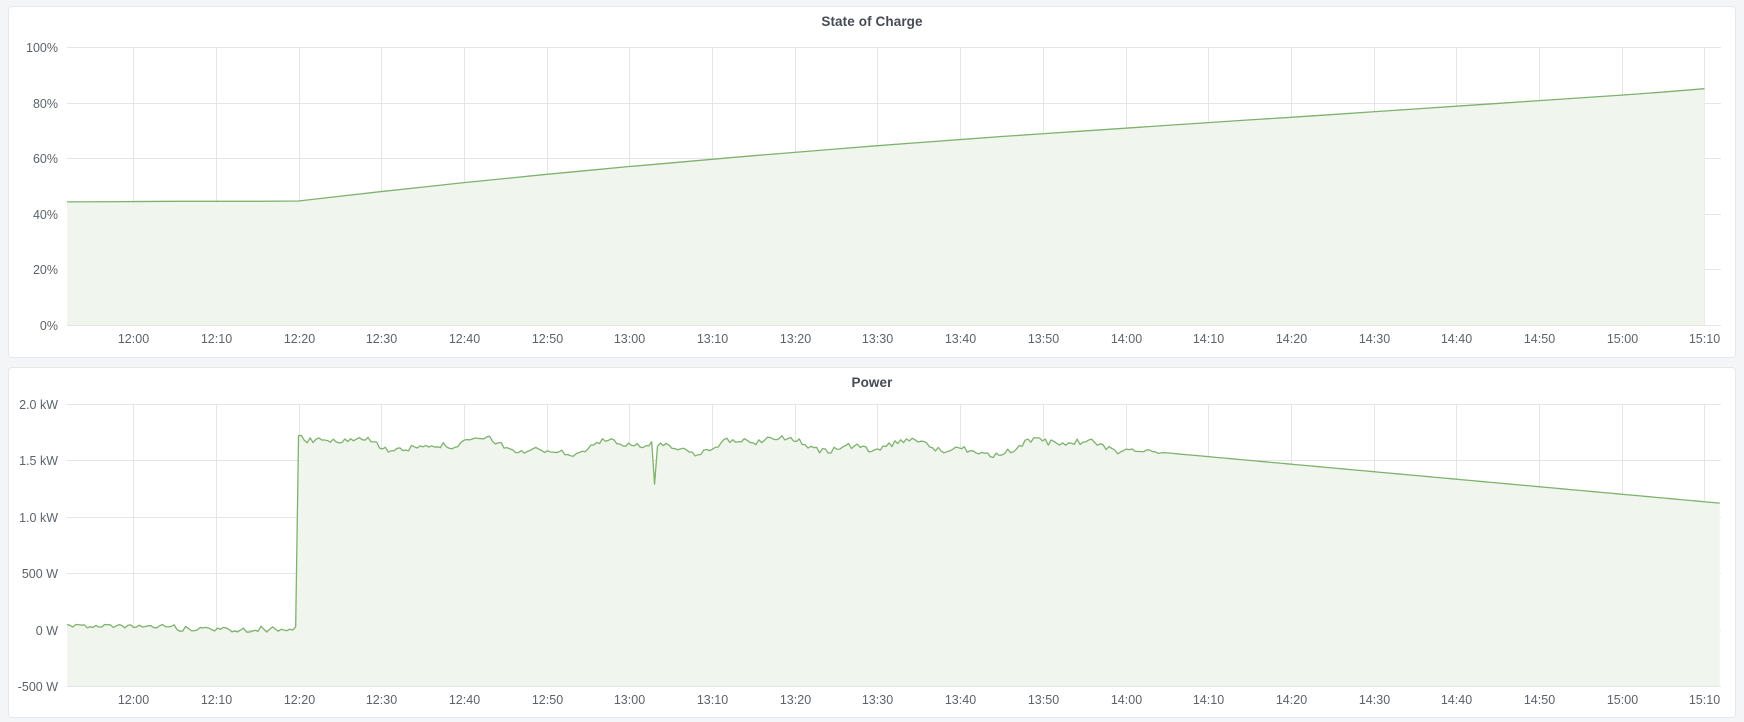 The height and width of the screenshot is (722, 1744). Describe the element at coordinates (40, 574) in the screenshot. I see `y-axis-tick-label: 500 W` at that location.